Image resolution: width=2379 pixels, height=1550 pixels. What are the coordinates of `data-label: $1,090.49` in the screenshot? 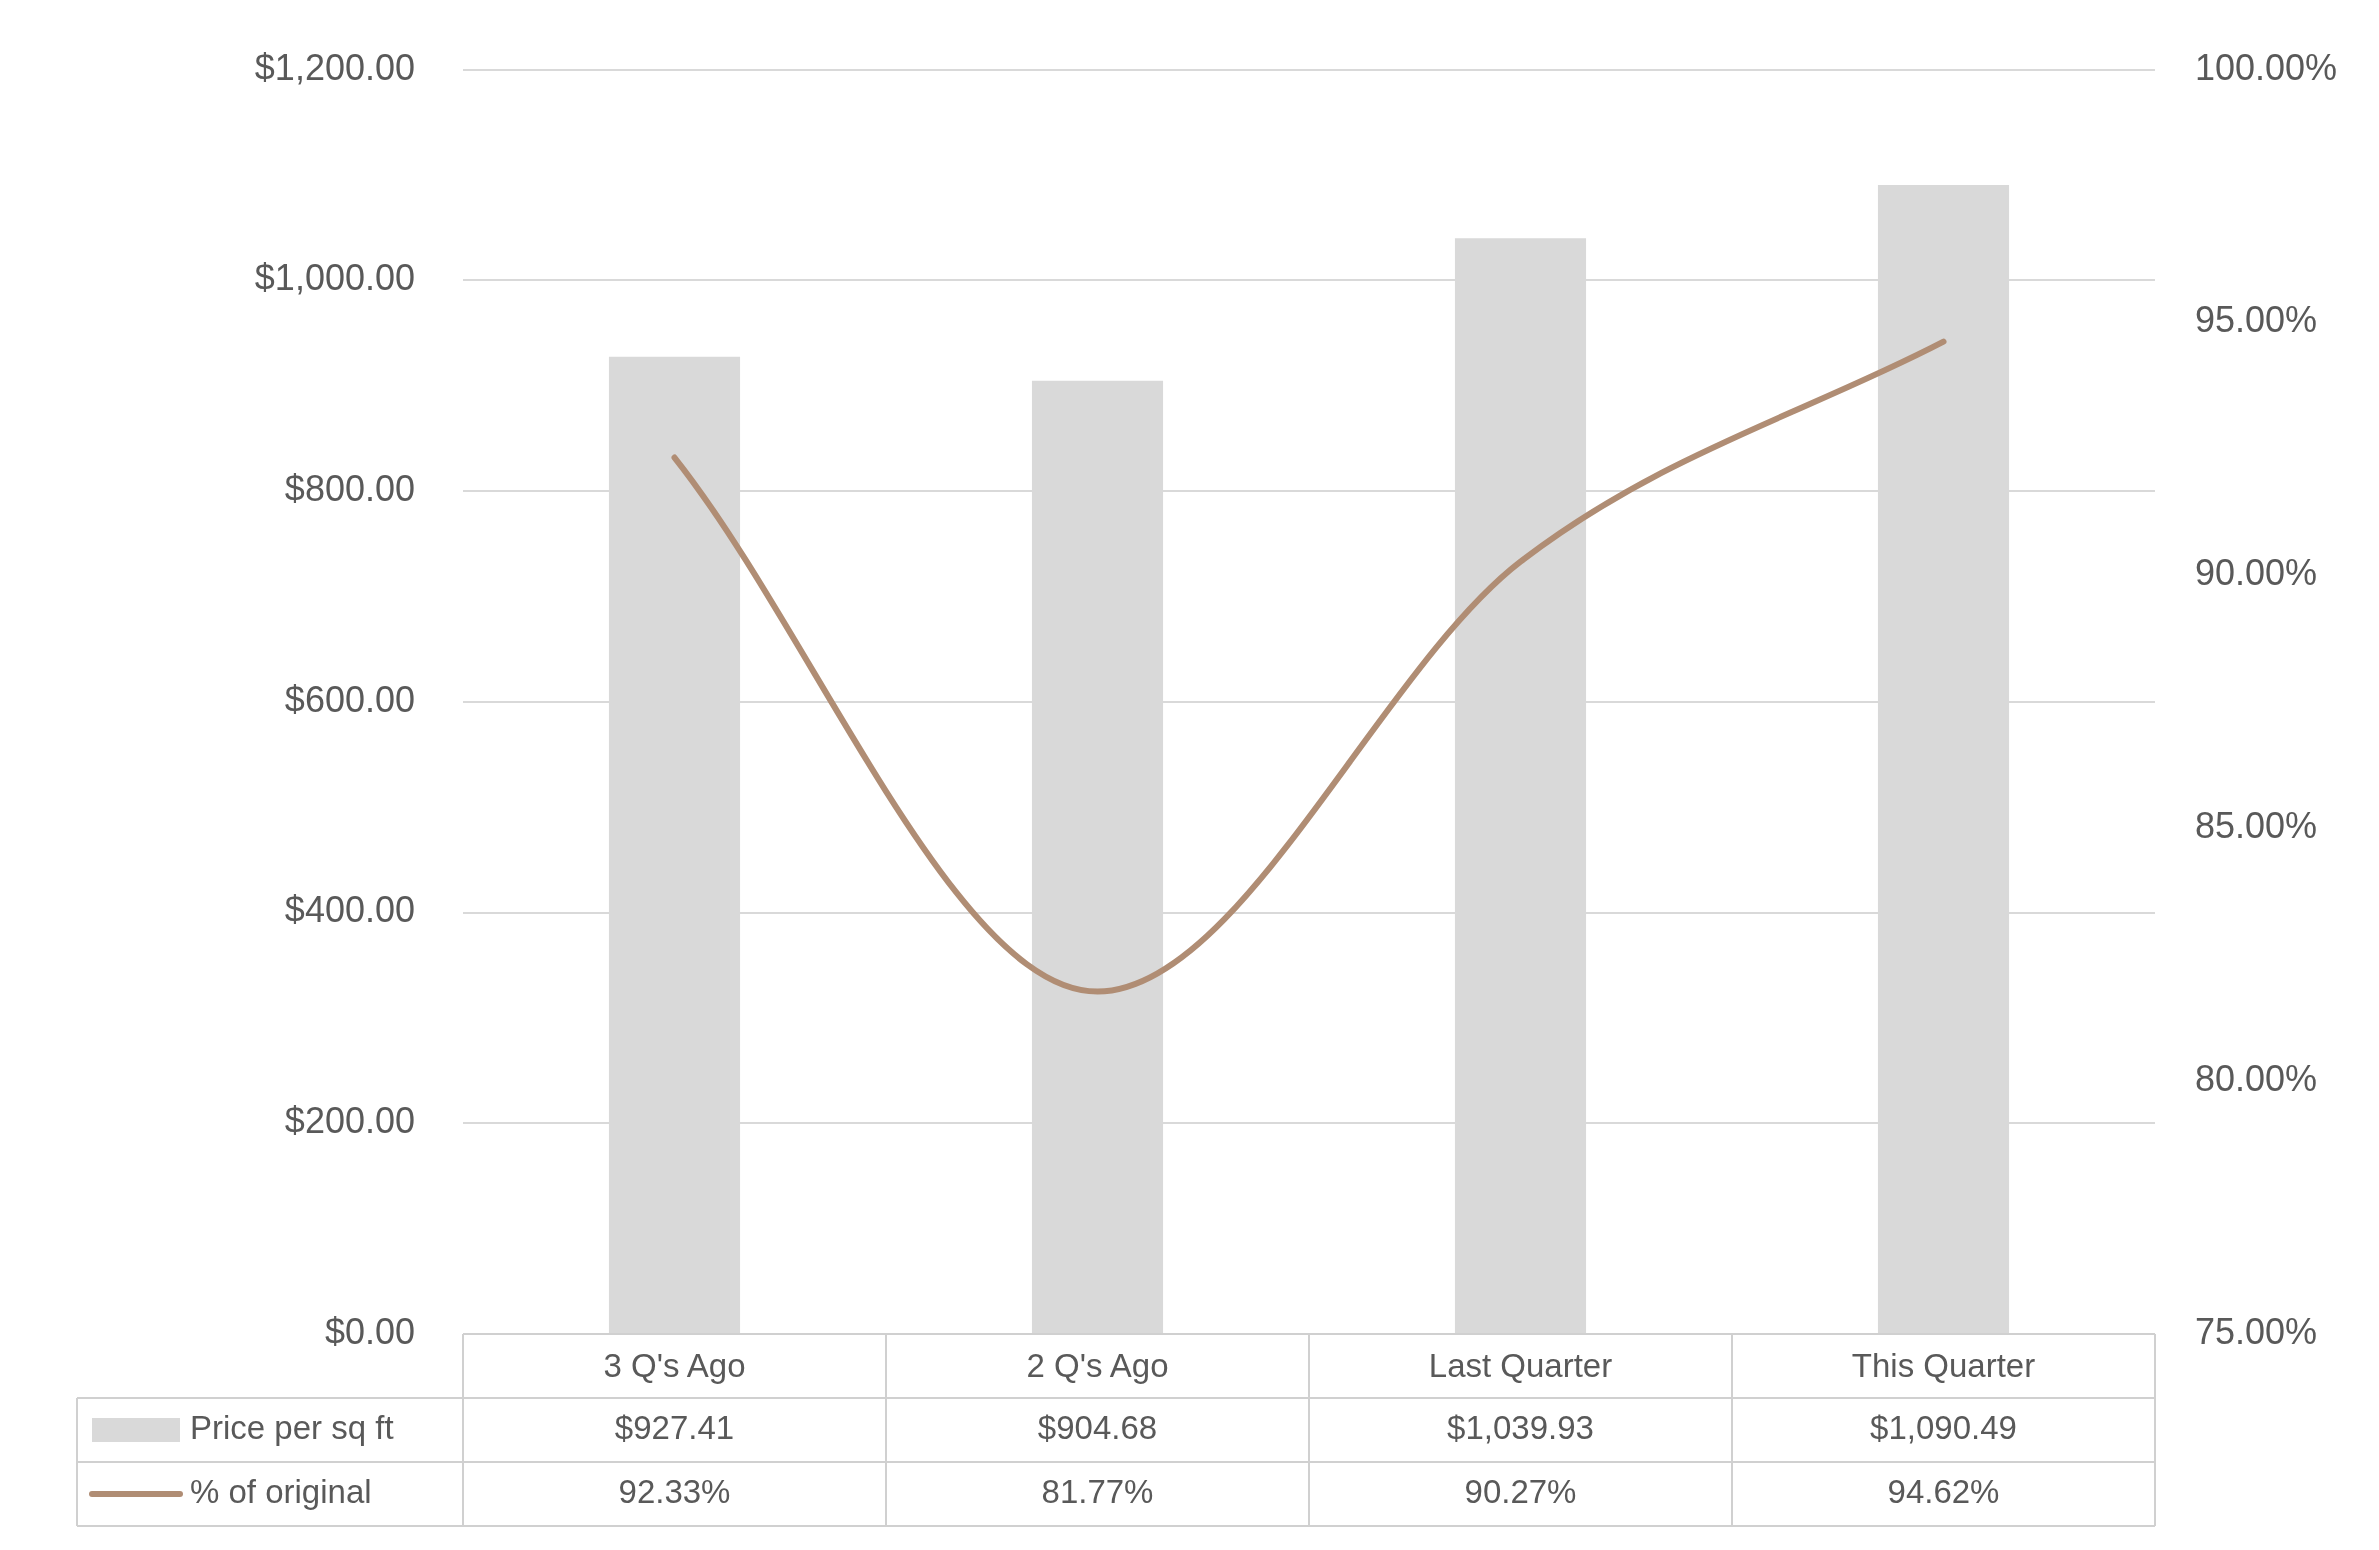 It's located at (1943, 1428).